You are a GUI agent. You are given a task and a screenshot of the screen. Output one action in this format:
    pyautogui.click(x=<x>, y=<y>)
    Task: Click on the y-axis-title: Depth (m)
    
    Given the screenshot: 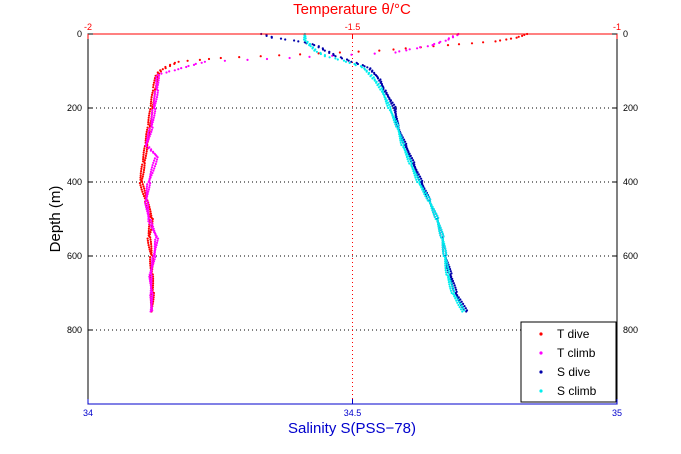 What is the action you would take?
    pyautogui.click(x=55, y=219)
    